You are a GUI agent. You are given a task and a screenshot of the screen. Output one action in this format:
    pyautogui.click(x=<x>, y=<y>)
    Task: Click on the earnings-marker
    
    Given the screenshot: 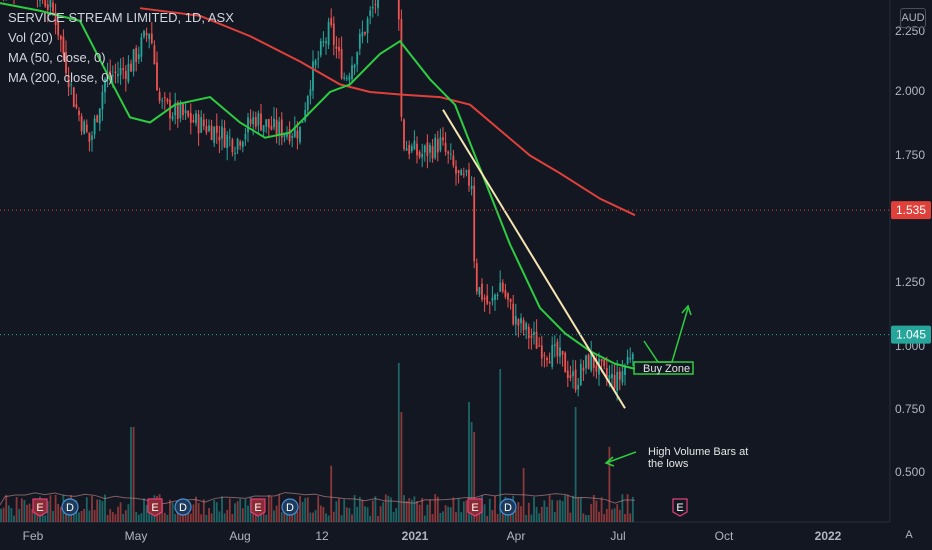 What is the action you would take?
    pyautogui.click(x=475, y=507)
    